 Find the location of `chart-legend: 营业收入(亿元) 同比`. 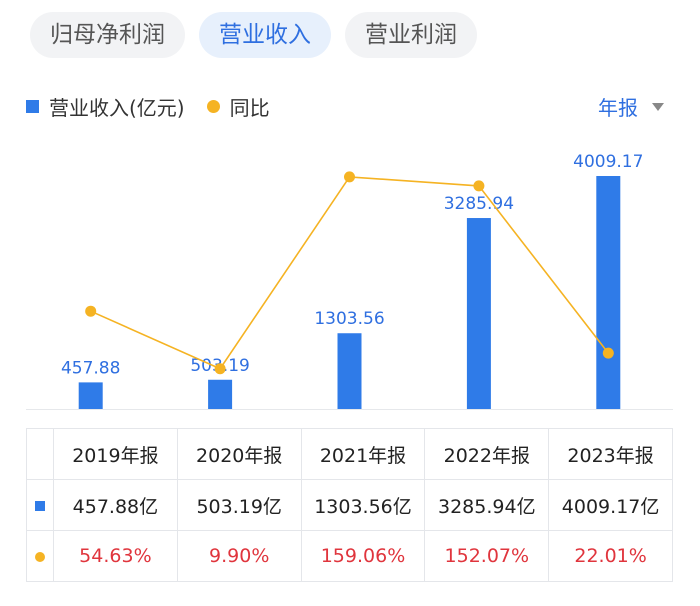

chart-legend: 营业收入(亿元) 同比 is located at coordinates (148, 106).